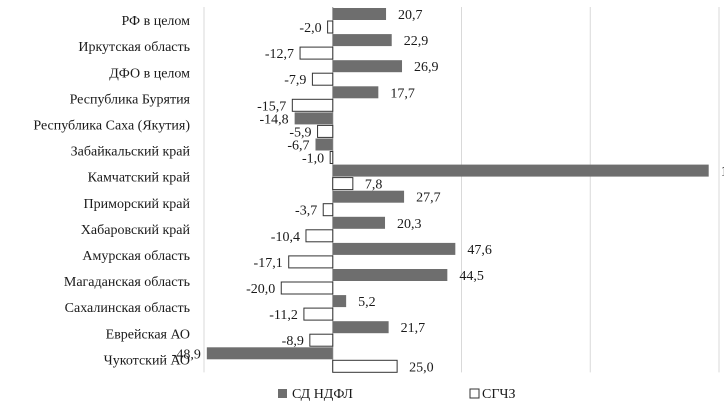 The image size is (724, 410). I want to click on data-label: 26,9, so click(426, 67).